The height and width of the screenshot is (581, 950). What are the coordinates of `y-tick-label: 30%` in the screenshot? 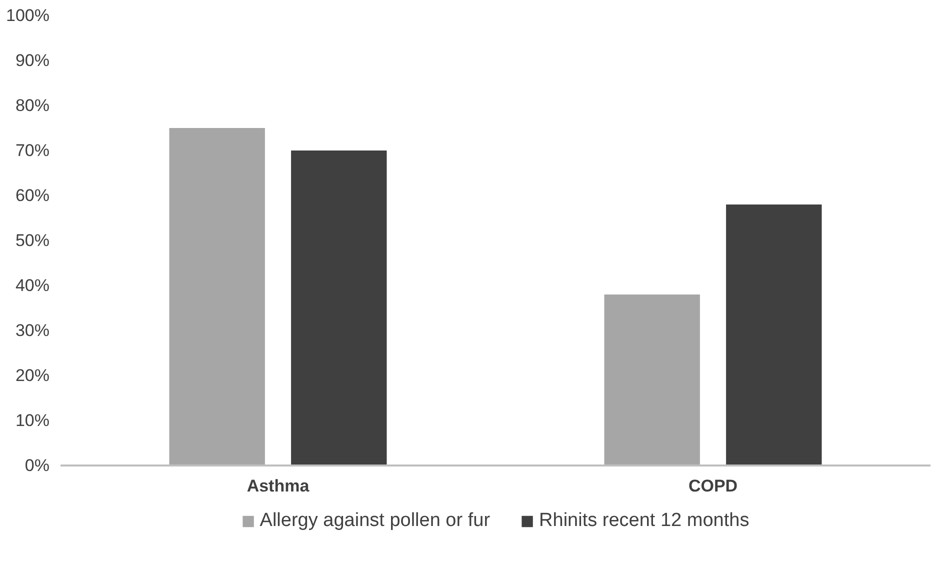 It's located at (32, 330).